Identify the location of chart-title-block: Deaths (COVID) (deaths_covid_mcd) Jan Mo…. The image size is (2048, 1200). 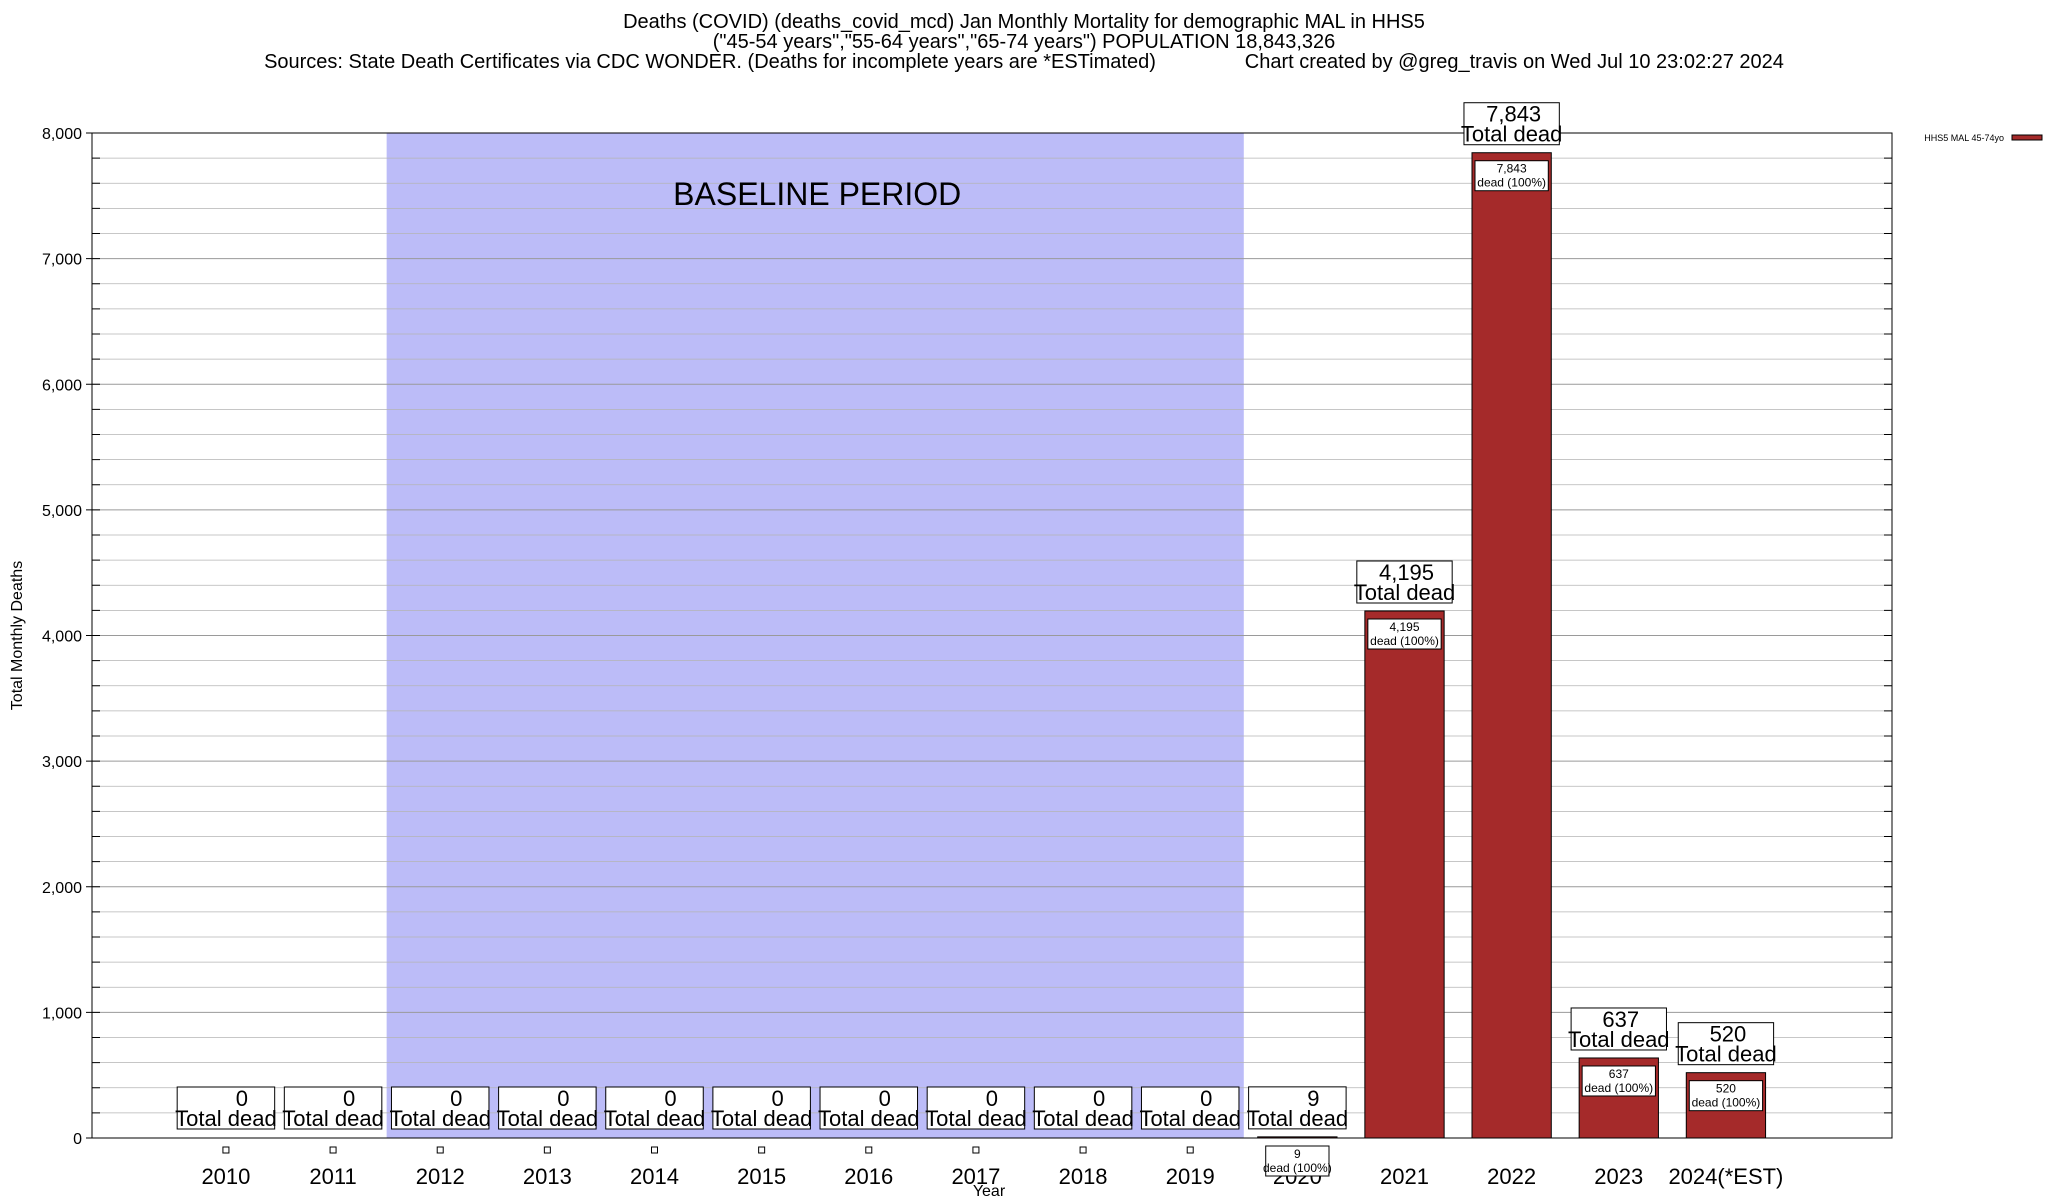
(1024, 42).